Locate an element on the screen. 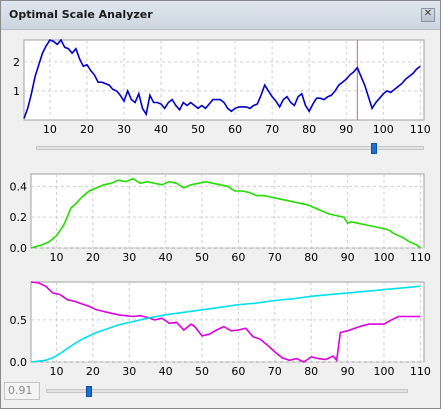  y-tick-label: 0.4 is located at coordinates (19, 186).